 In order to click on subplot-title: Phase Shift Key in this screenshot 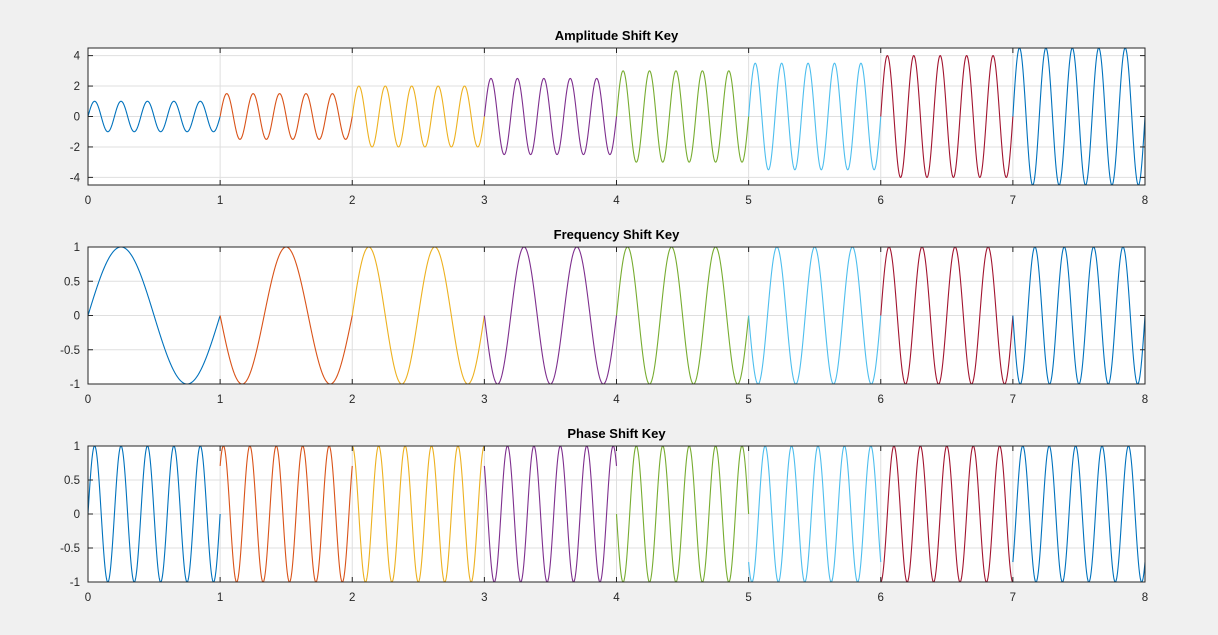, I will do `click(616, 433)`.